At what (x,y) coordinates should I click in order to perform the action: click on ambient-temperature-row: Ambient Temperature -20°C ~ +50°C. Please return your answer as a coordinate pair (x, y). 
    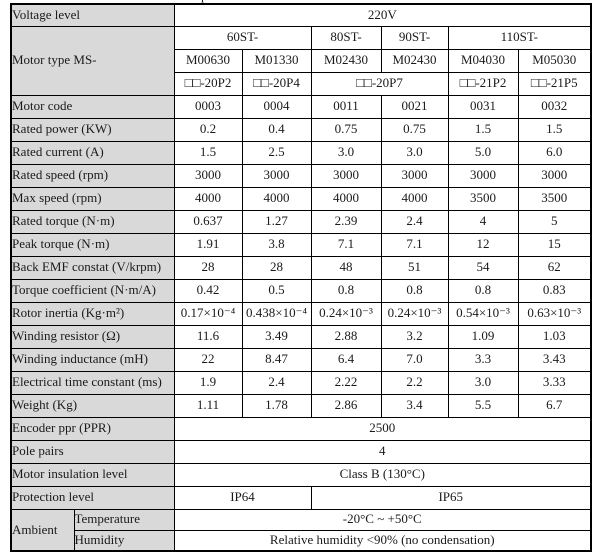
    Looking at the image, I should click on (301, 530).